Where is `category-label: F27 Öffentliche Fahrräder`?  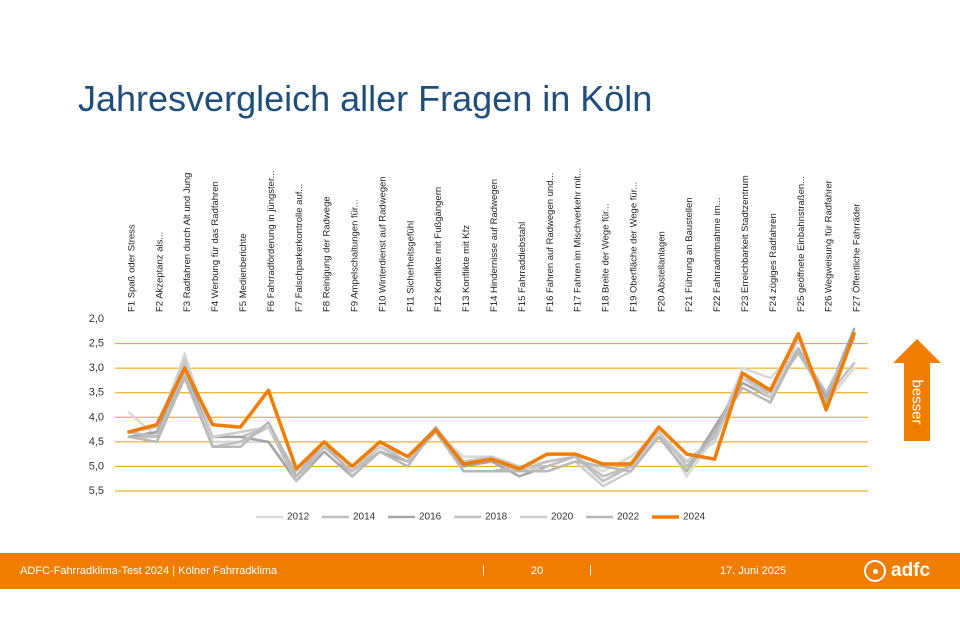 category-label: F27 Öffentliche Fahrräder is located at coordinates (857, 257).